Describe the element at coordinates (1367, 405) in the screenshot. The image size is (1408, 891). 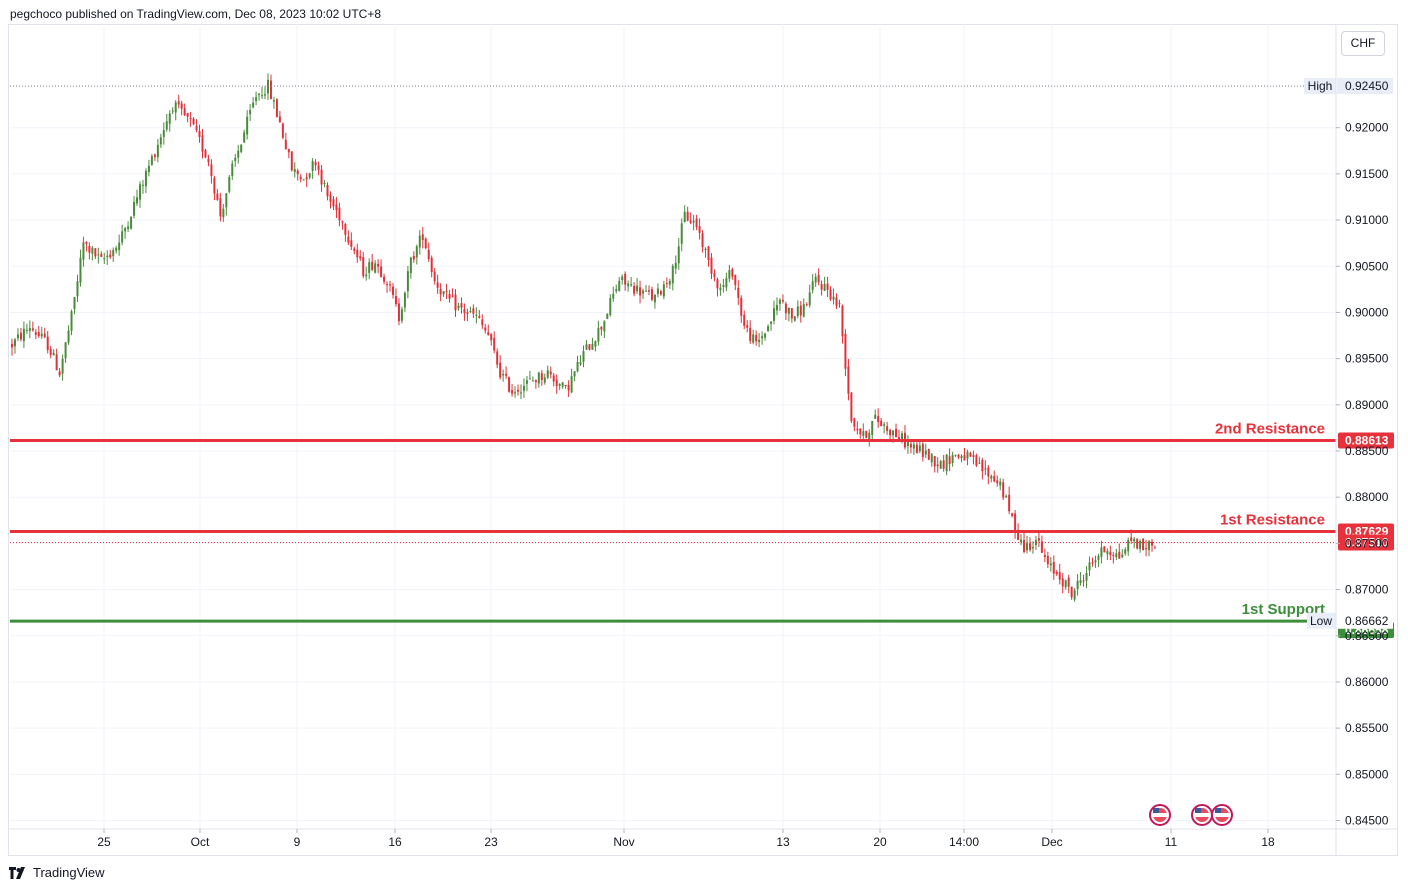
I see `y-tick-label: 0.89000` at that location.